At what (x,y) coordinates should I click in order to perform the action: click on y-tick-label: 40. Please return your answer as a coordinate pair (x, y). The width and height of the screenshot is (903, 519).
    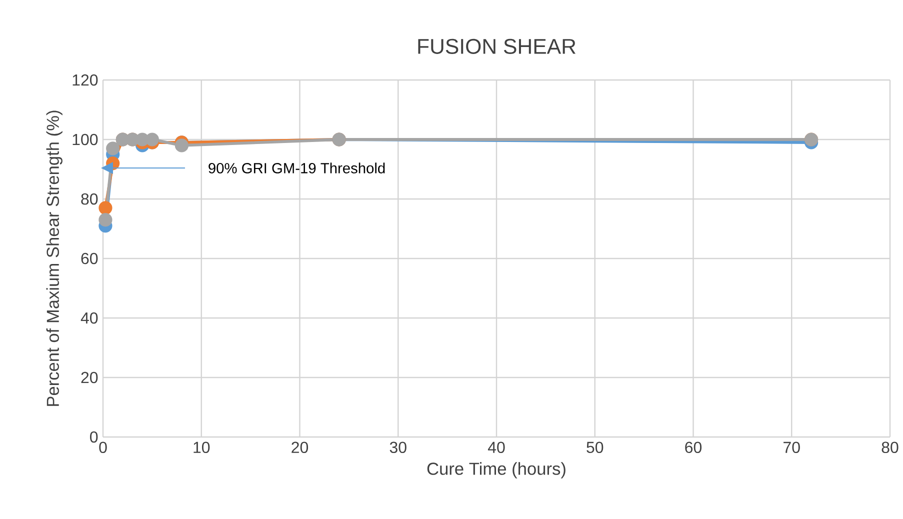
    Looking at the image, I should click on (89, 318).